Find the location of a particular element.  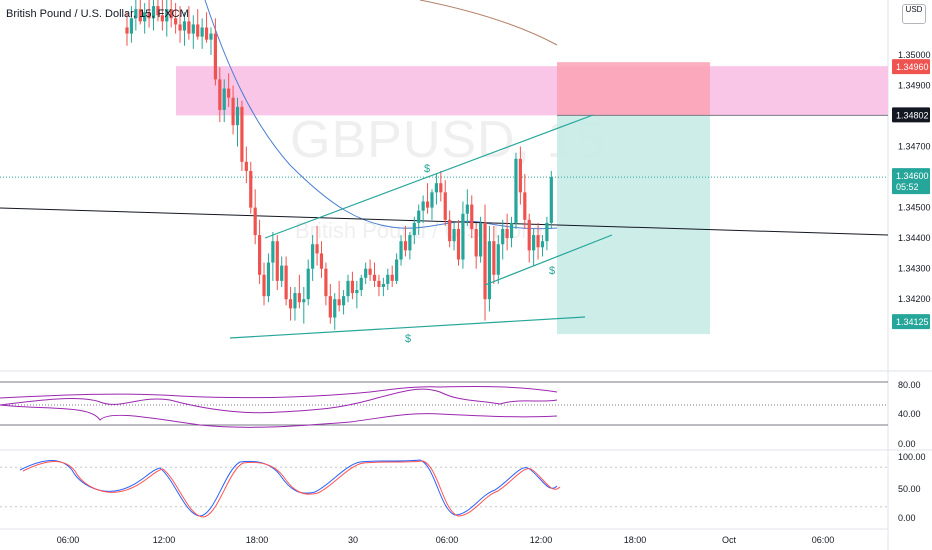

y-tick-label: 1.34300 is located at coordinates (914, 269).